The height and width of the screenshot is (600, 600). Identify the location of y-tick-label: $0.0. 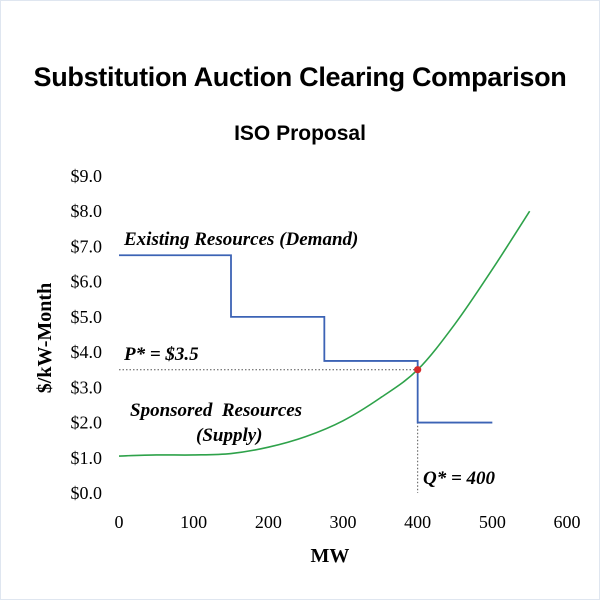
(87, 493).